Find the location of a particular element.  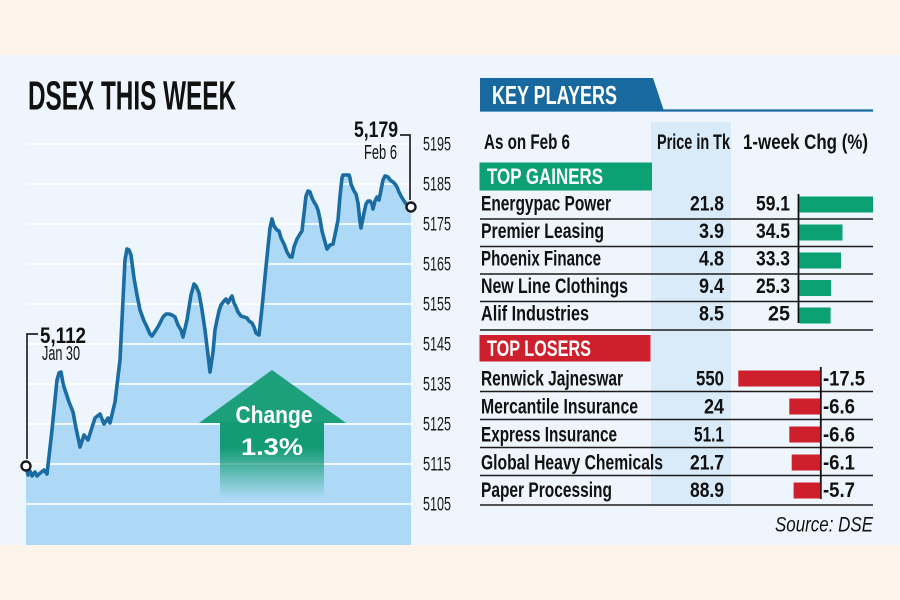

svg-text: 5135 is located at coordinates (437, 385).